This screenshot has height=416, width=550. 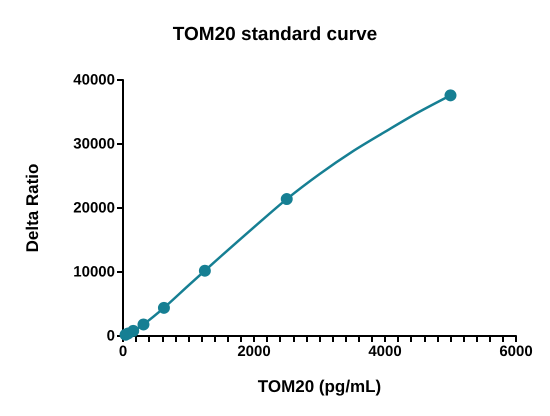 I want to click on chart-title: TOM20 standard curve, so click(x=275, y=34).